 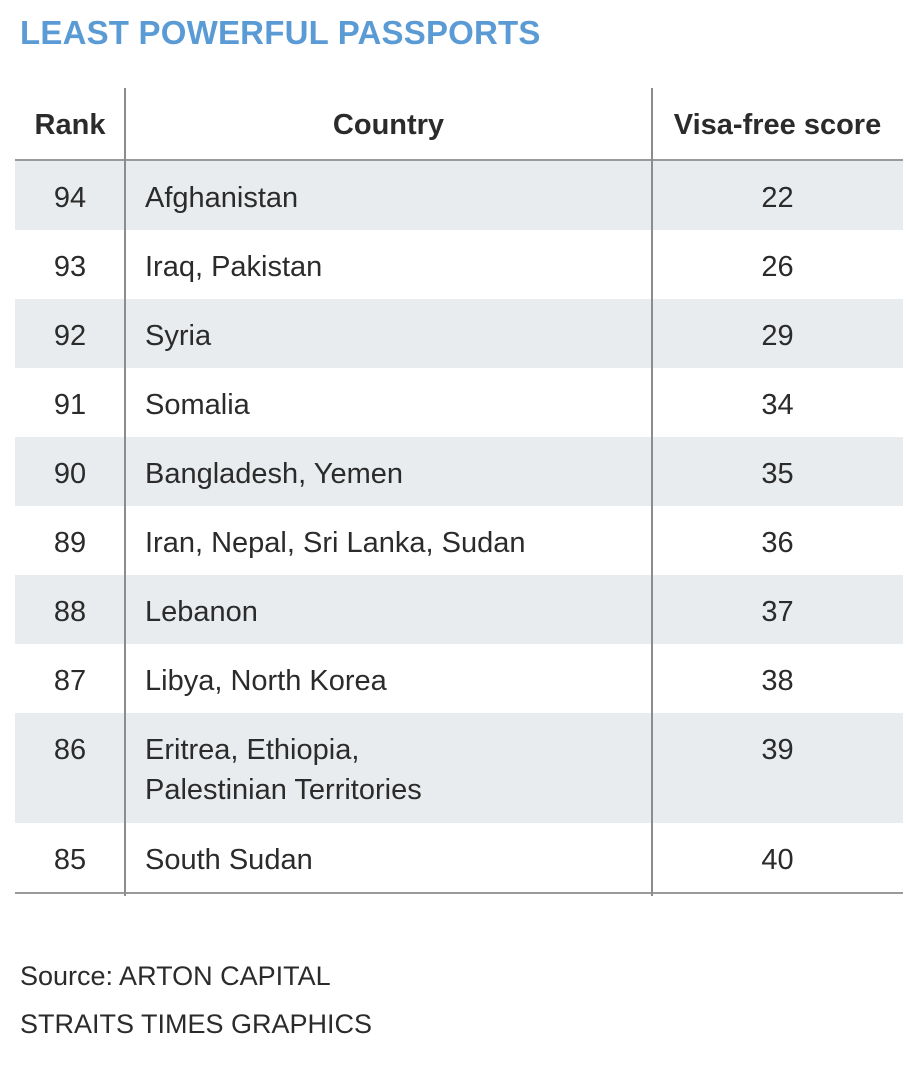 I want to click on country-cell: Syria, so click(x=178, y=336).